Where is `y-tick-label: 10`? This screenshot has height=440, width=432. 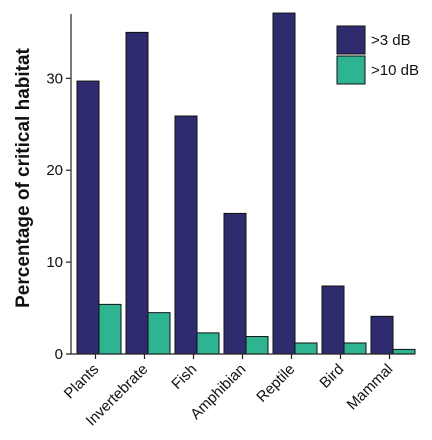
y-tick-label: 10 is located at coordinates (54, 262).